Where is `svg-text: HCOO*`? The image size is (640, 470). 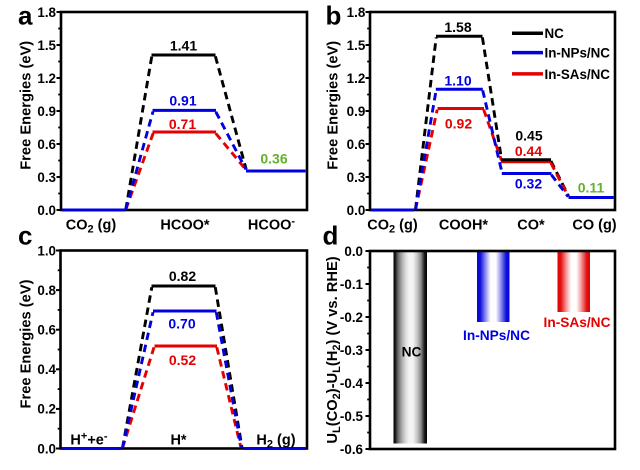
svg-text: HCOO* is located at coordinates (185, 225).